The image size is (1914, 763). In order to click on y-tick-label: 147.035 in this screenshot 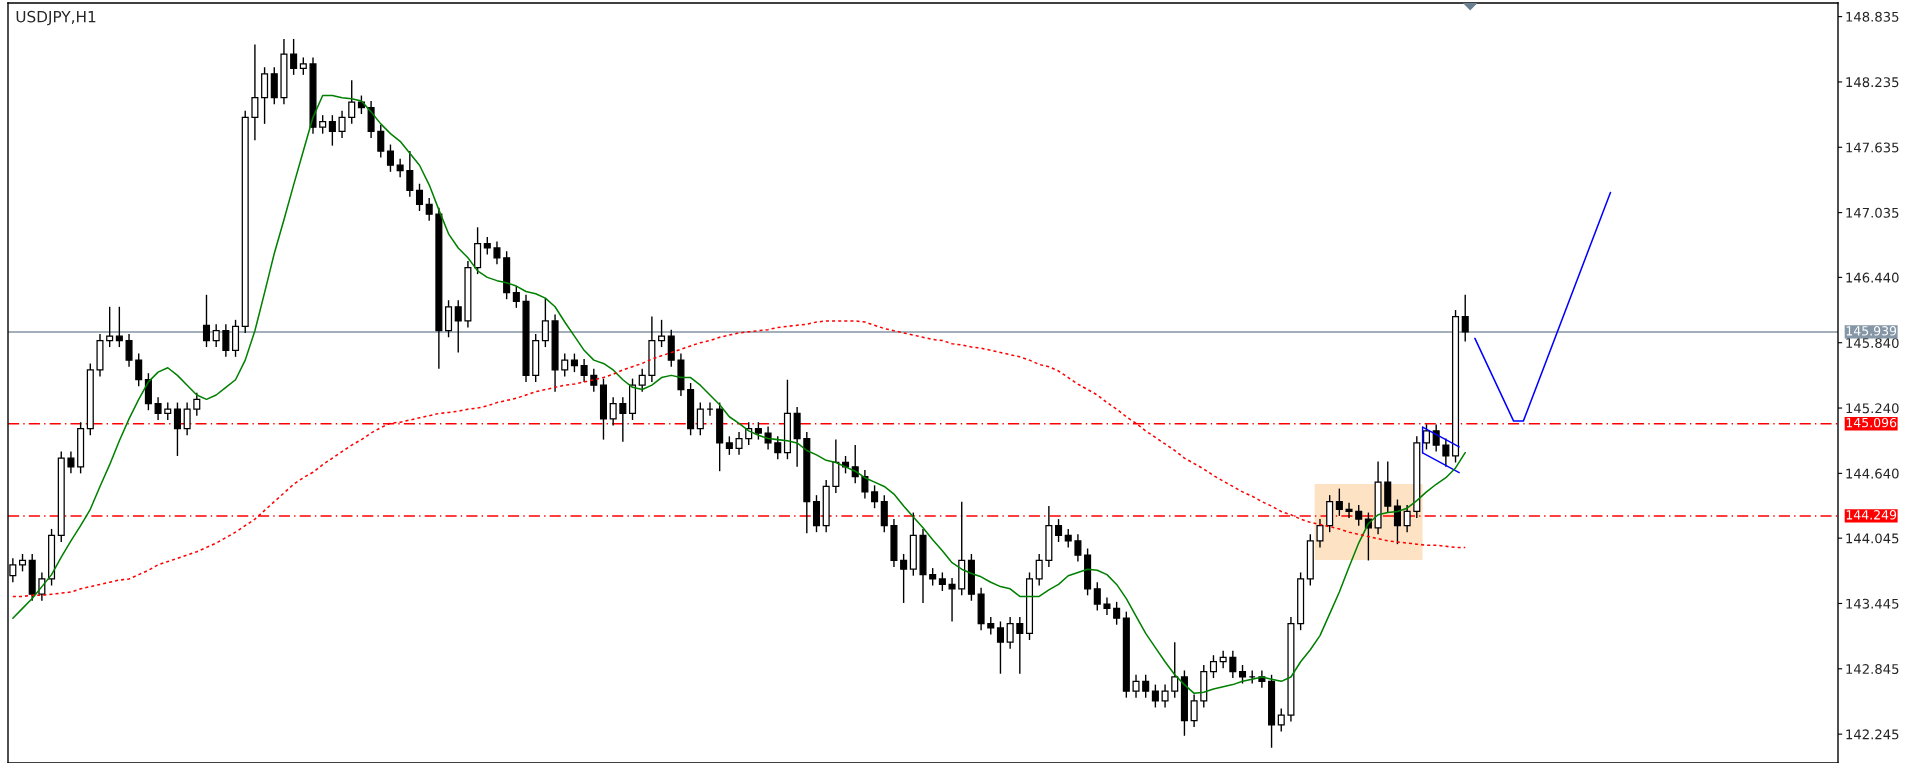, I will do `click(1872, 212)`.